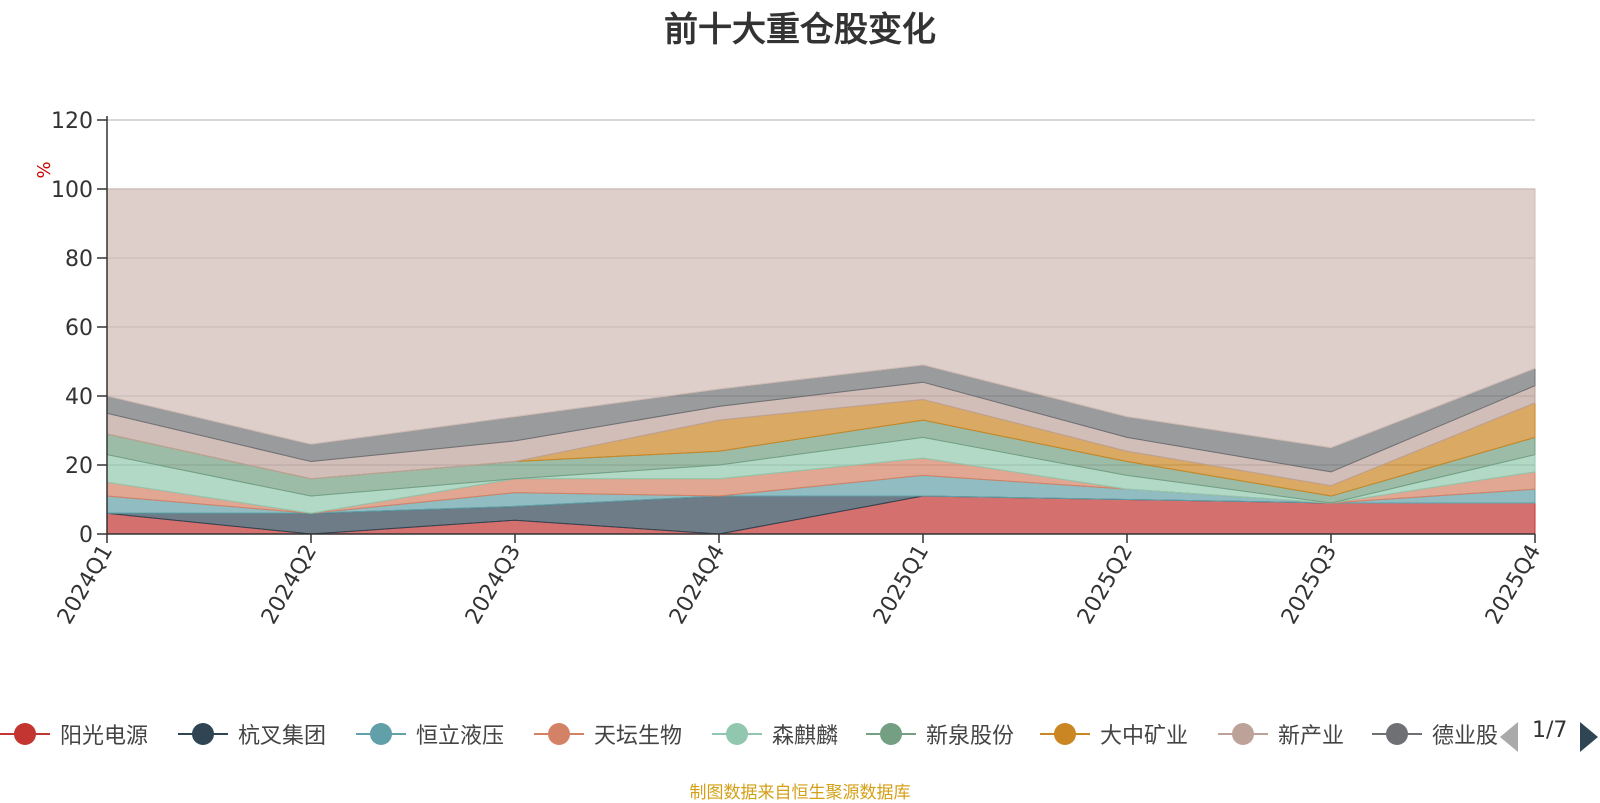 Image resolution: width=1600 pixels, height=803 pixels. Describe the element at coordinates (1465, 736) in the screenshot. I see `legend-label: 德业股` at that location.